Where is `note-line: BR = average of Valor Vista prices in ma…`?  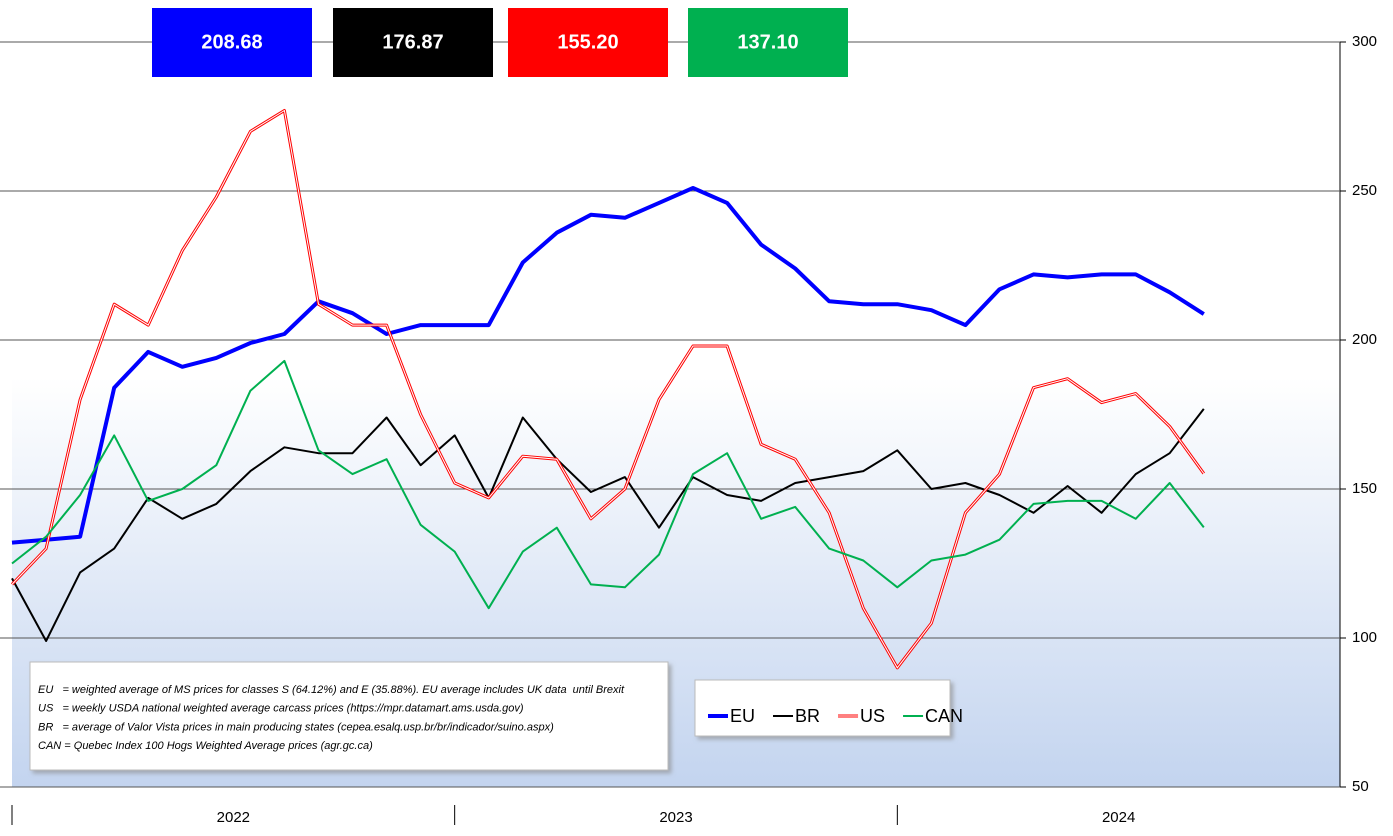
note-line: BR = average of Valor Vista prices in ma… is located at coordinates (296, 727).